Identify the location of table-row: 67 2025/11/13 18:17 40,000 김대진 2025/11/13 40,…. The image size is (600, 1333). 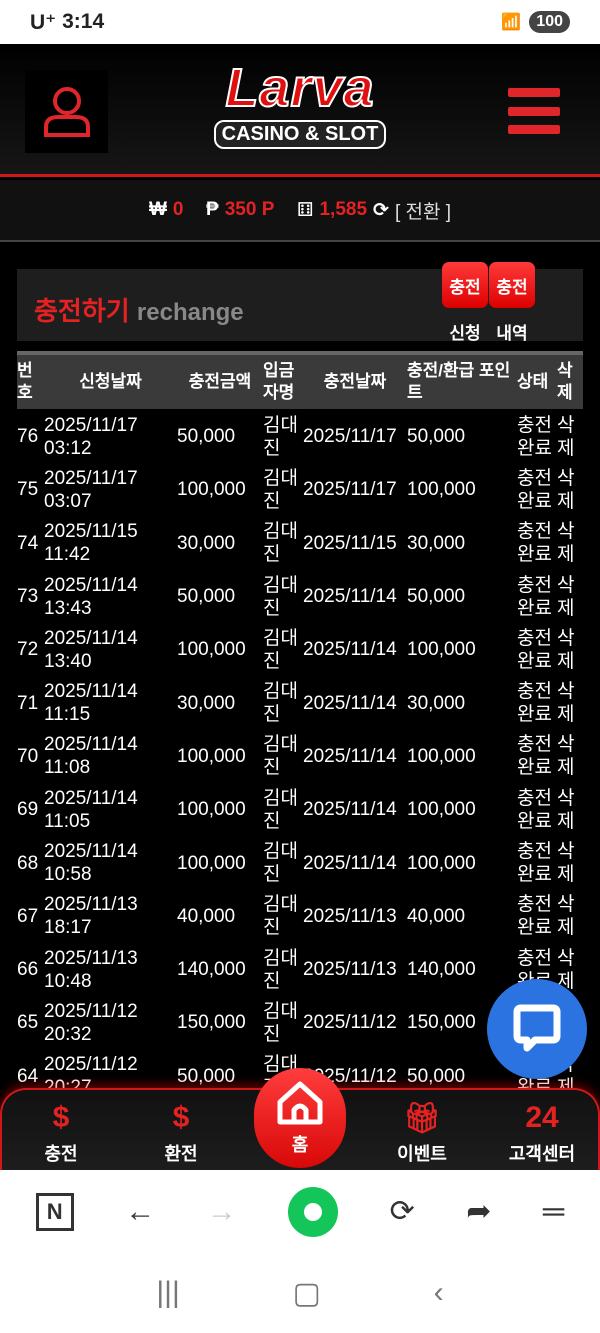
(300, 916).